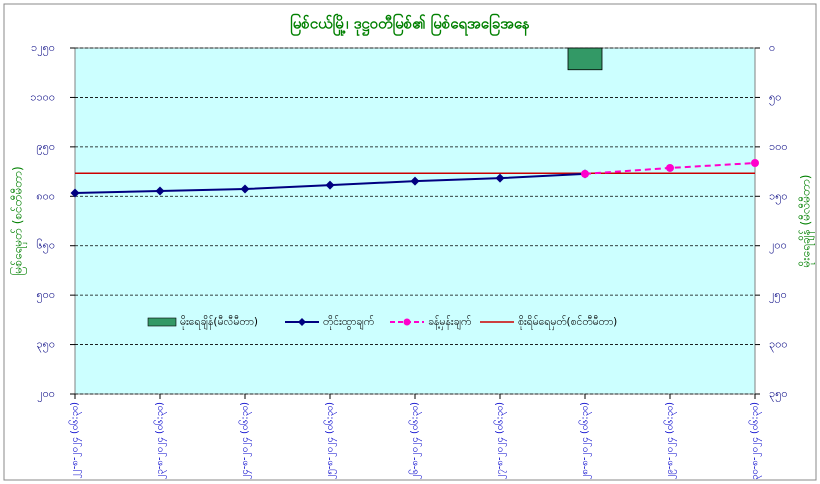 The width and height of the screenshot is (820, 484). Describe the element at coordinates (246, 440) in the screenshot. I see `x-tick-label: ၂၄-၈-၂၀၂၄ (၀၆:၃၀)` at that location.